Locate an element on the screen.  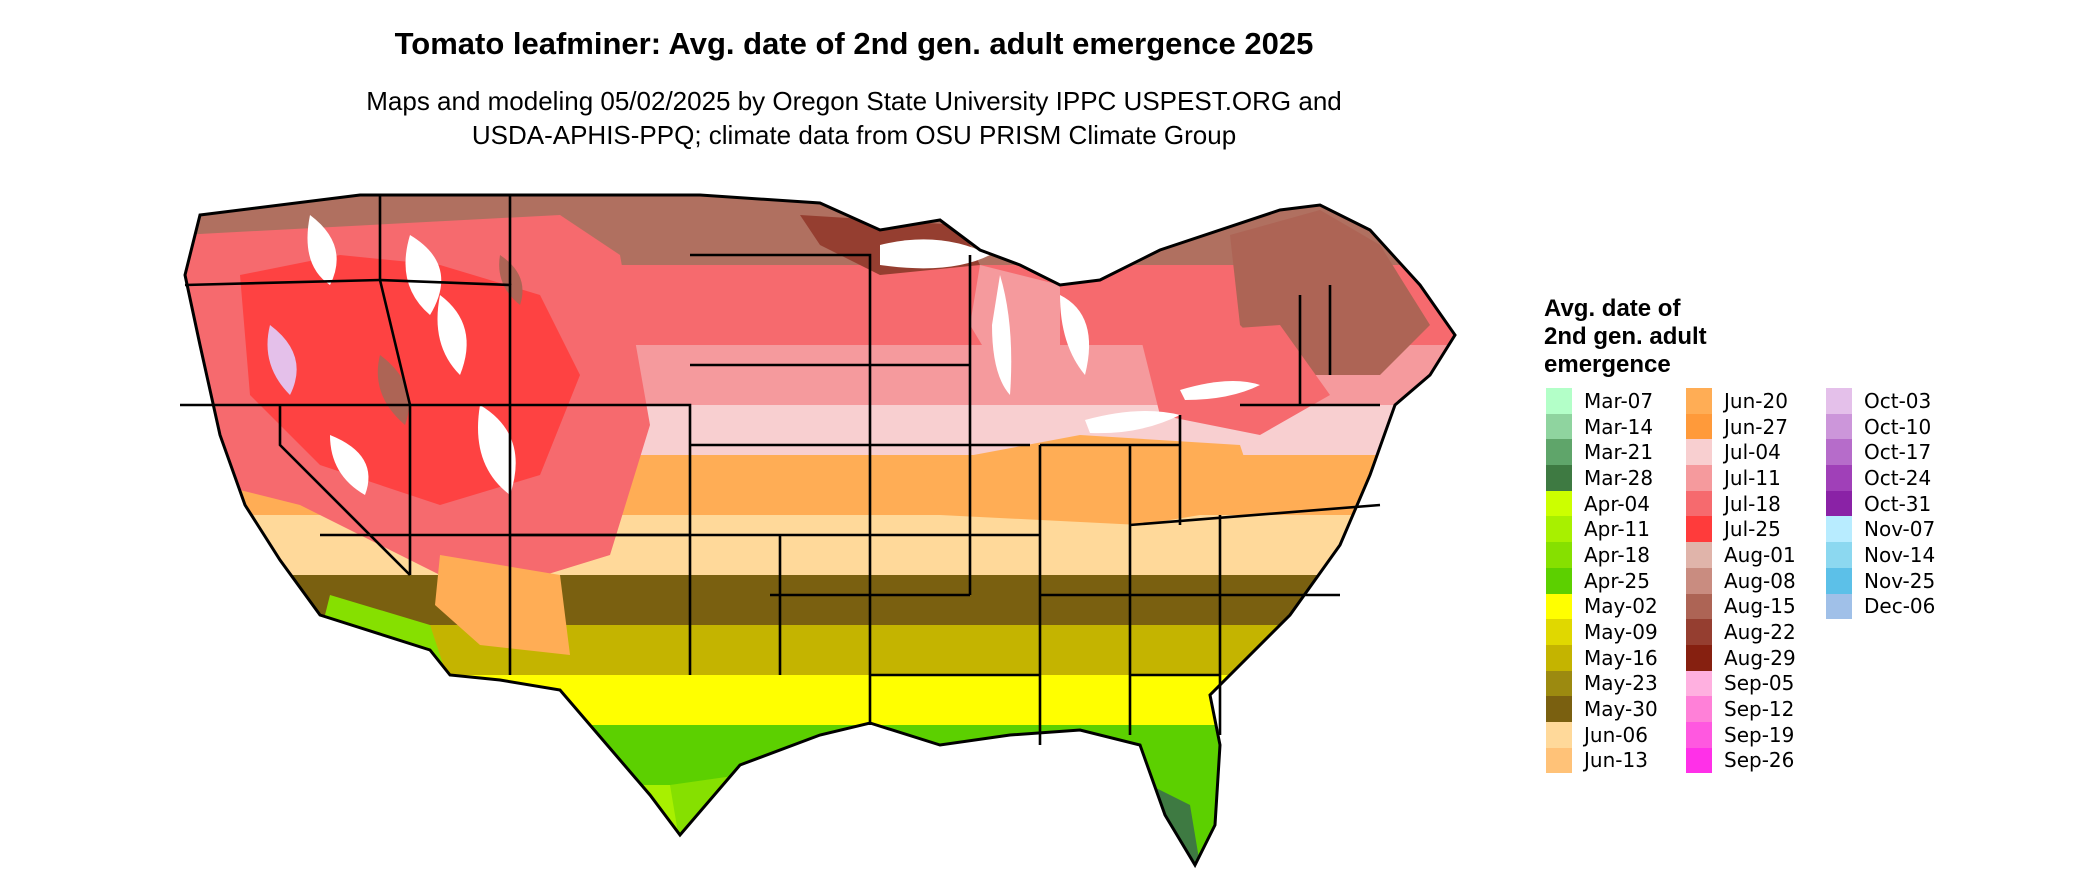
legend-label: Dec-06 is located at coordinates (1900, 606).